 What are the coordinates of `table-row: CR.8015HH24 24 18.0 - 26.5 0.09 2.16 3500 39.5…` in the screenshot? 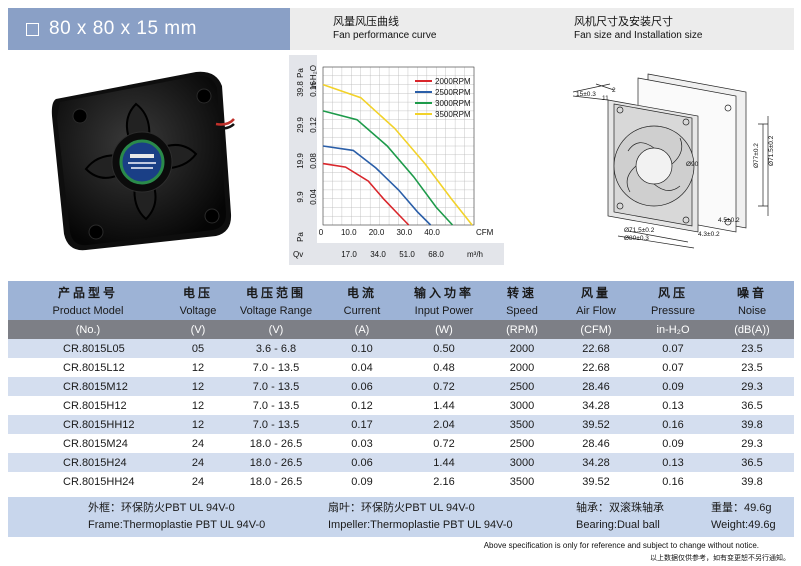 It's located at (401, 481).